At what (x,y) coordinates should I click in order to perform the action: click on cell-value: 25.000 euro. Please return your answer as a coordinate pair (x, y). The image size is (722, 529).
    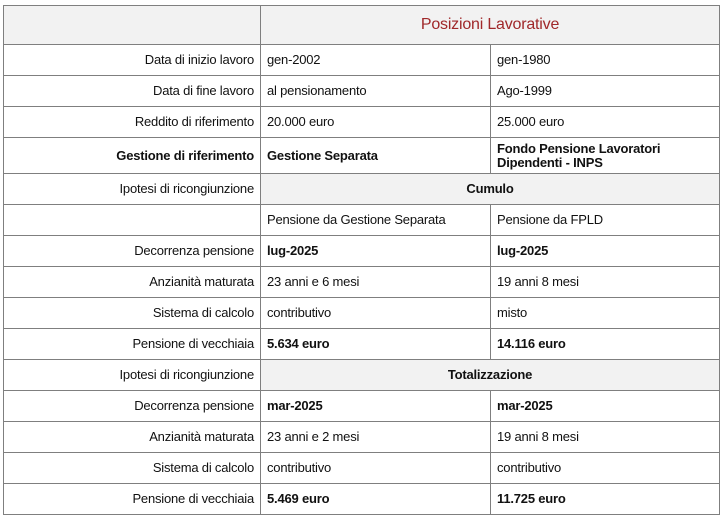
    Looking at the image, I should click on (605, 122).